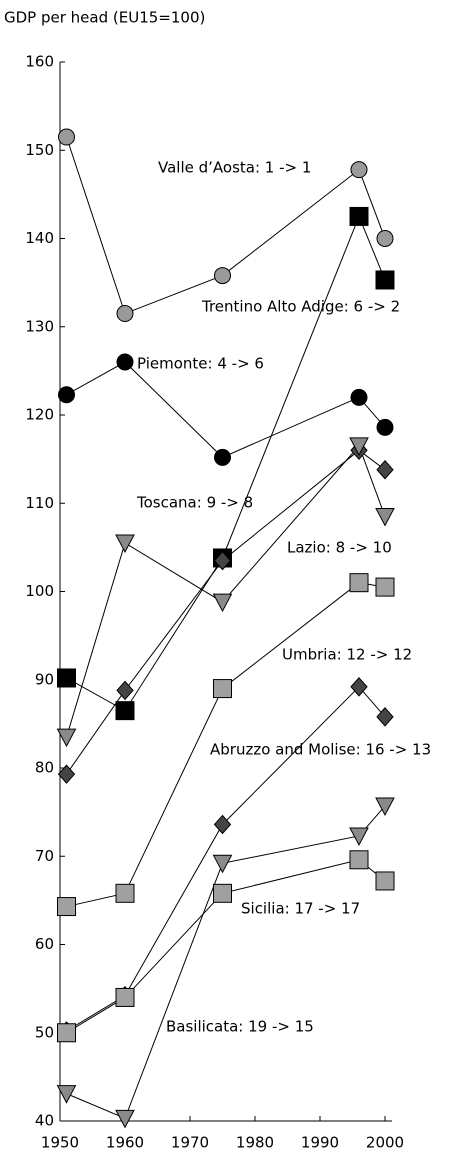 The image size is (459, 1158). What do you see at coordinates (385, 1143) in the screenshot?
I see `x-tick-label: 2000` at bounding box center [385, 1143].